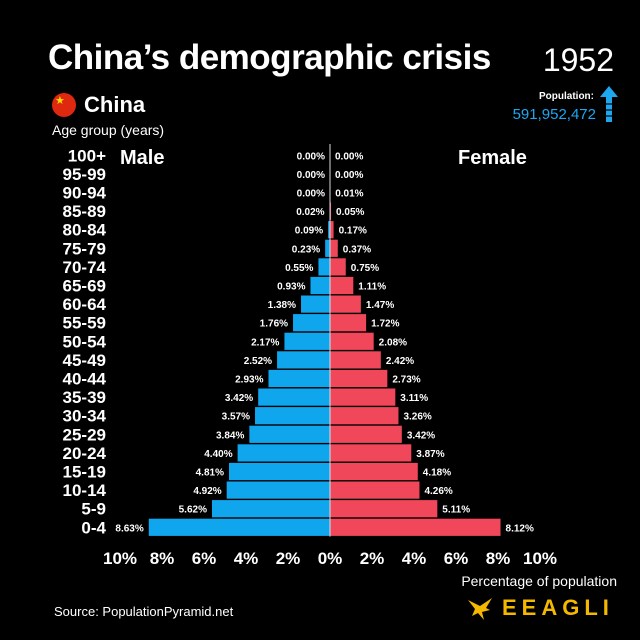 This screenshot has height=640, width=640. What do you see at coordinates (230, 435) in the screenshot?
I see `male-value-label: 3.84%` at bounding box center [230, 435].